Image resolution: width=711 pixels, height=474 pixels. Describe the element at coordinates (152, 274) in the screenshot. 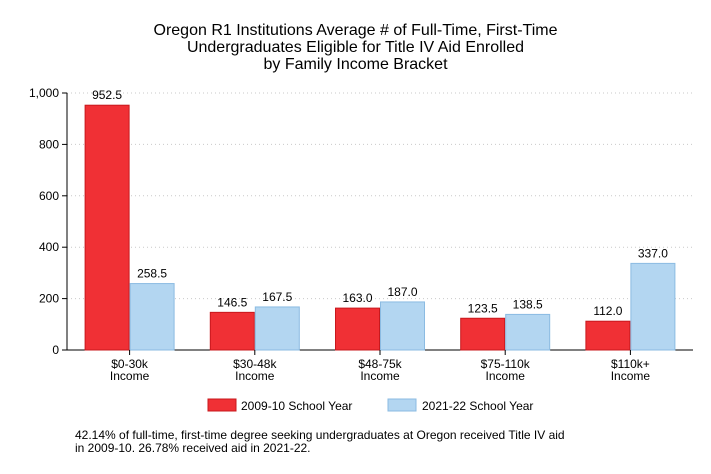

I see `data-label: 258.5` at that location.